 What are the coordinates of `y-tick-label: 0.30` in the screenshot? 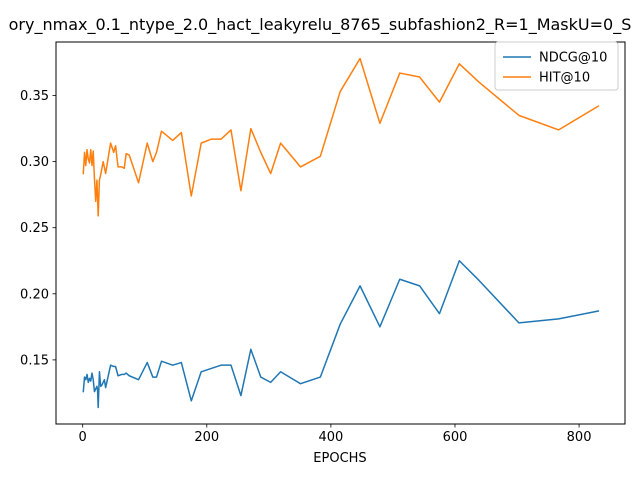 It's located at (34, 162).